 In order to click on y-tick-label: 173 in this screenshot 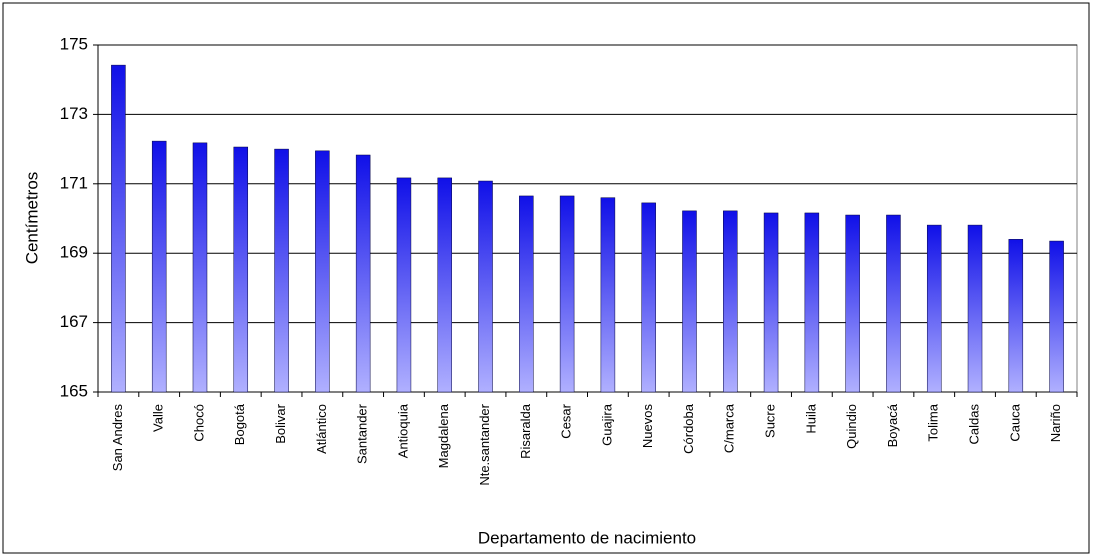, I will do `click(74, 113)`.